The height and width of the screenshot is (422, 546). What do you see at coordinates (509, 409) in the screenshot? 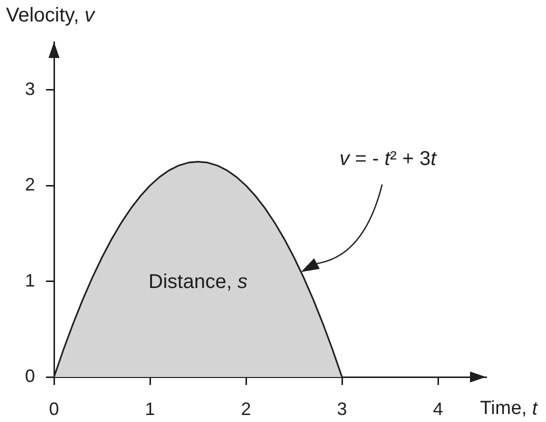
I see `x-axis-title: Time, t` at bounding box center [509, 409].